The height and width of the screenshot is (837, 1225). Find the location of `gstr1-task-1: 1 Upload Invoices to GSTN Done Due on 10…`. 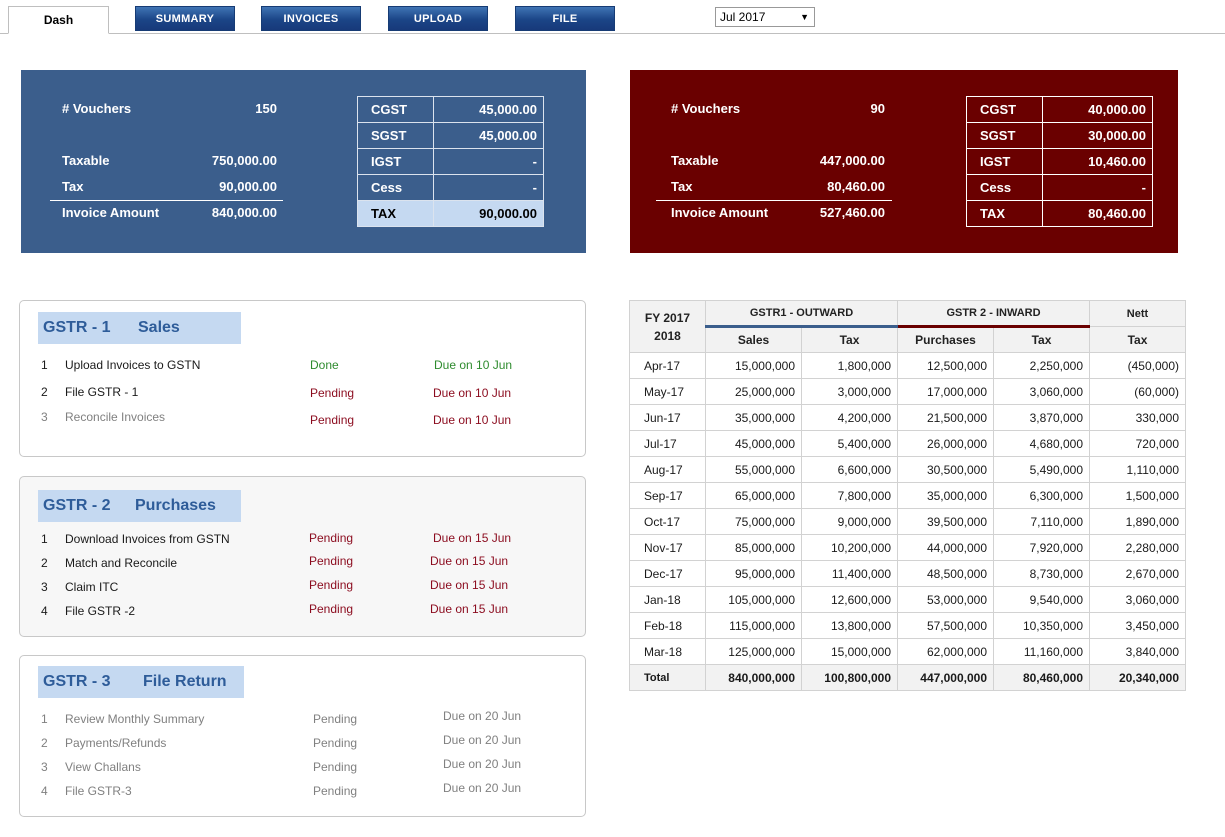

gstr1-task-1: 1 Upload Invoices to GSTN Done Due on 10… is located at coordinates (301, 365).